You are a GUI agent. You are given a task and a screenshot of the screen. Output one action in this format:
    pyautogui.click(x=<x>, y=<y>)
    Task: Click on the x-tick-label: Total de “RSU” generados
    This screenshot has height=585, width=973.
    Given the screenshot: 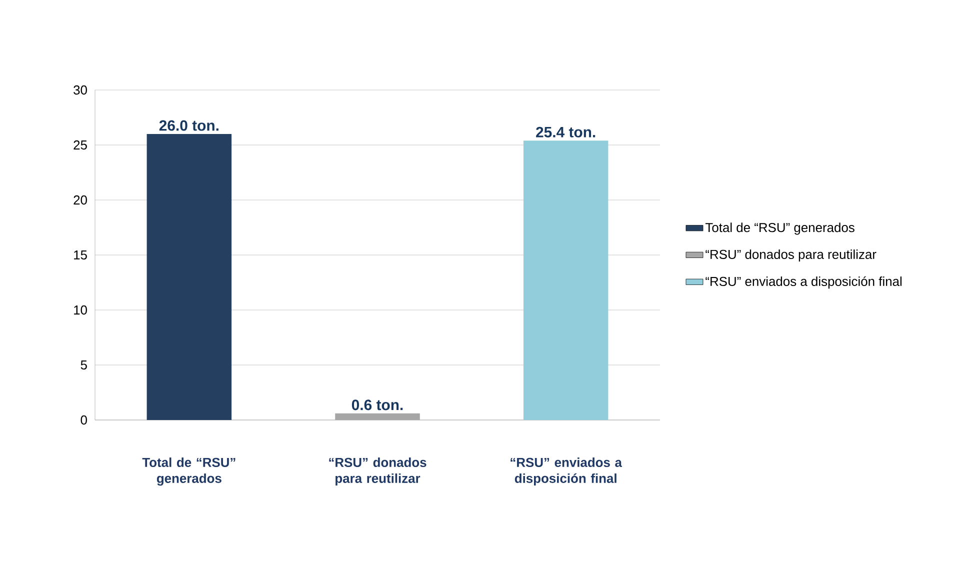 What is the action you would take?
    pyautogui.click(x=189, y=472)
    